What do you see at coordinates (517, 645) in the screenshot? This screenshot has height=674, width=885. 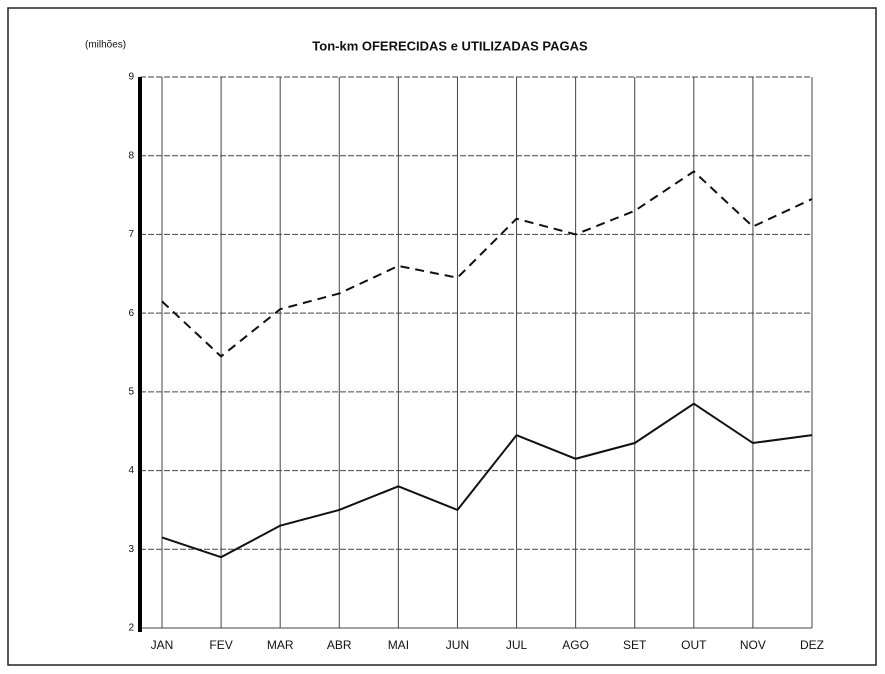 I see `x-tick-label: JUL` at bounding box center [517, 645].